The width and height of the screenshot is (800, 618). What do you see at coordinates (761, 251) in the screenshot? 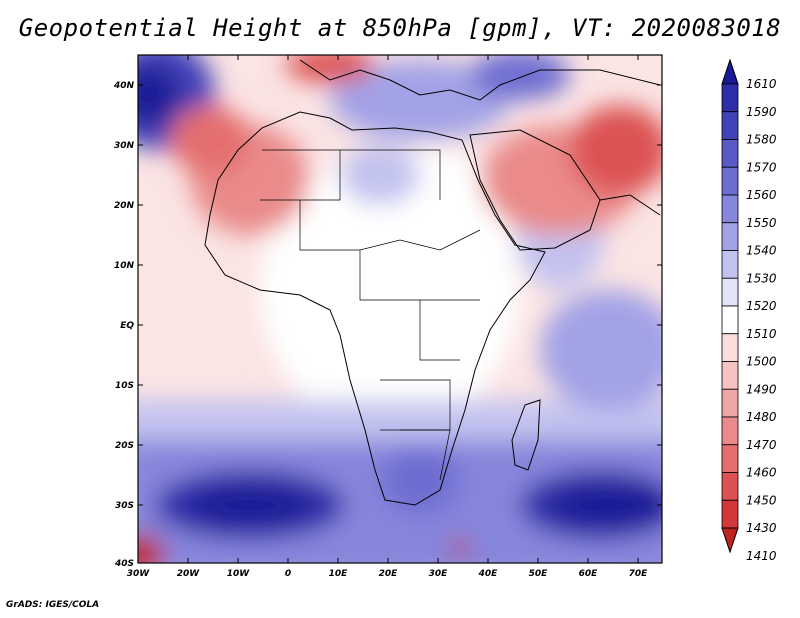
I see `colorbar-label: 1540` at bounding box center [761, 251].